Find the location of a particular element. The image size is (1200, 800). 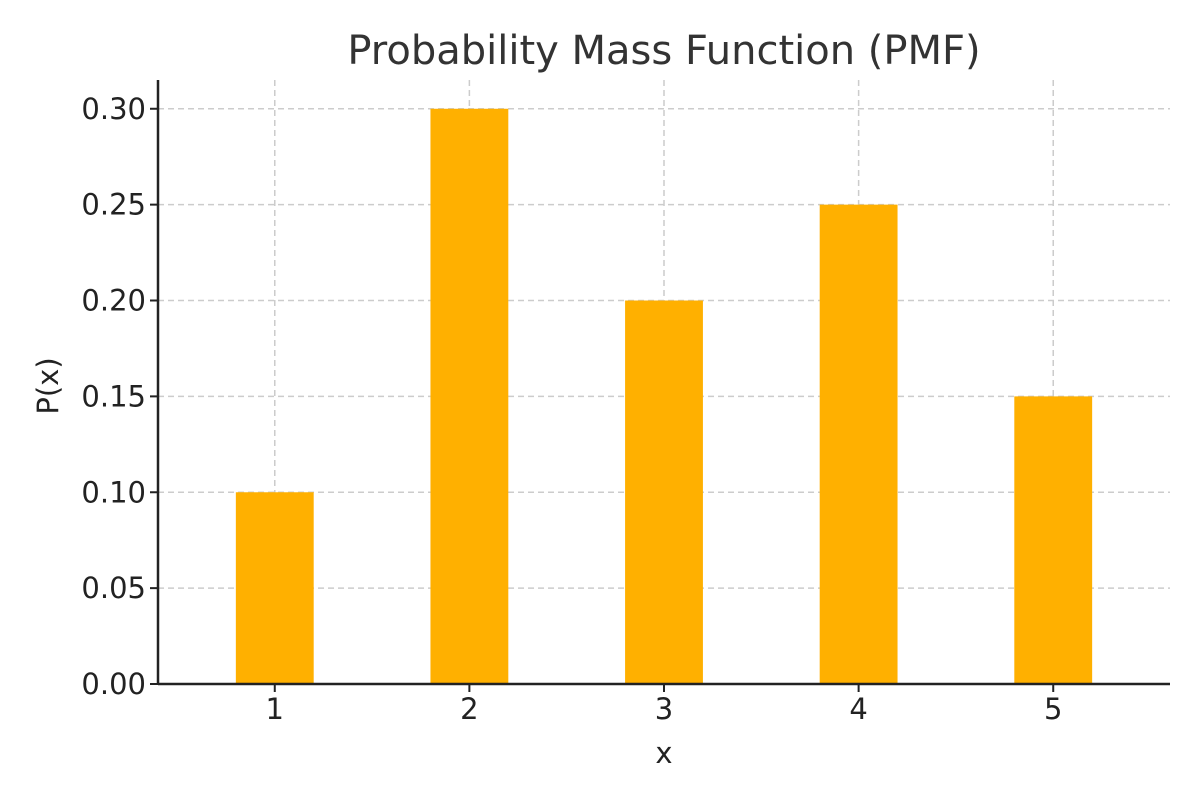

x-tick-label: 2 is located at coordinates (469, 709).